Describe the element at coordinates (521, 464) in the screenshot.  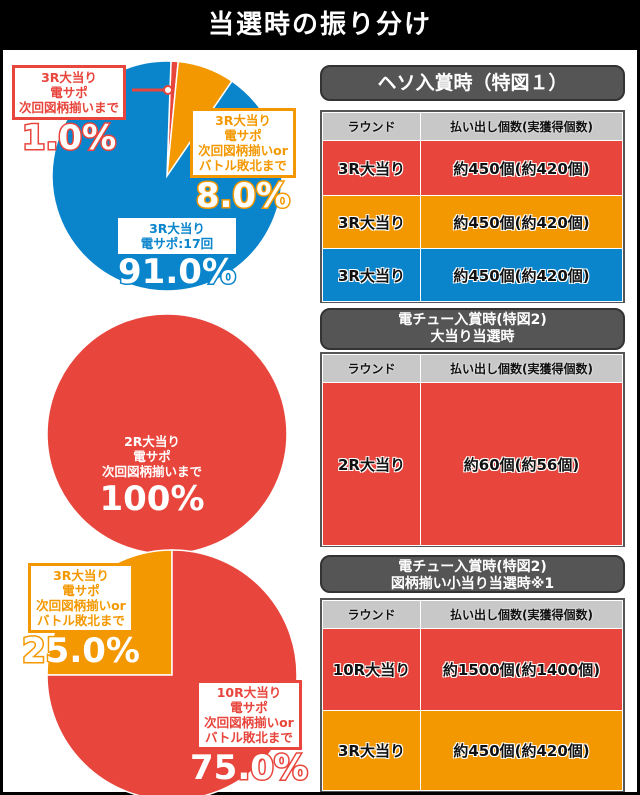
I see `payout-cell: 約60個(約56個)` at that location.